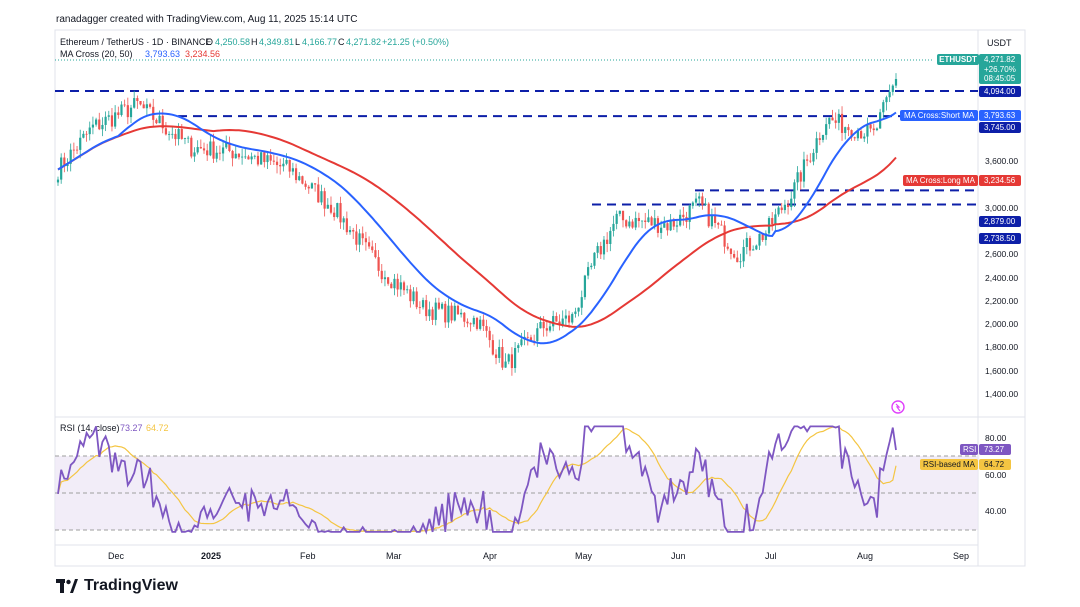  What do you see at coordinates (1000, 238) in the screenshot?
I see `level-2738-text: 2,738.50` at bounding box center [1000, 238].